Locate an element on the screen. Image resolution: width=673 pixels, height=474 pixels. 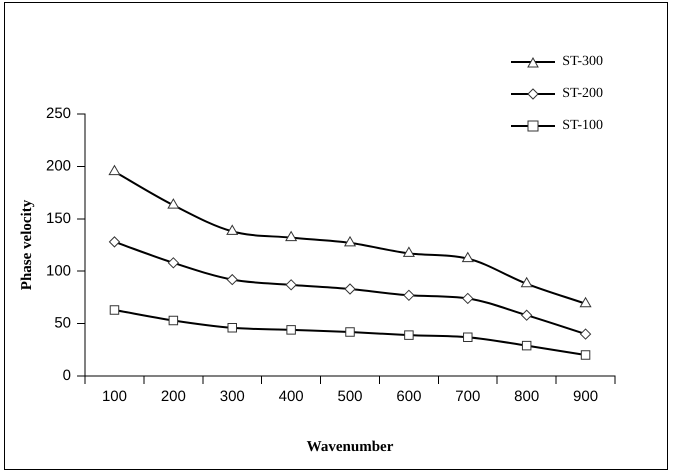
x-tick-label: 700 is located at coordinates (467, 397).